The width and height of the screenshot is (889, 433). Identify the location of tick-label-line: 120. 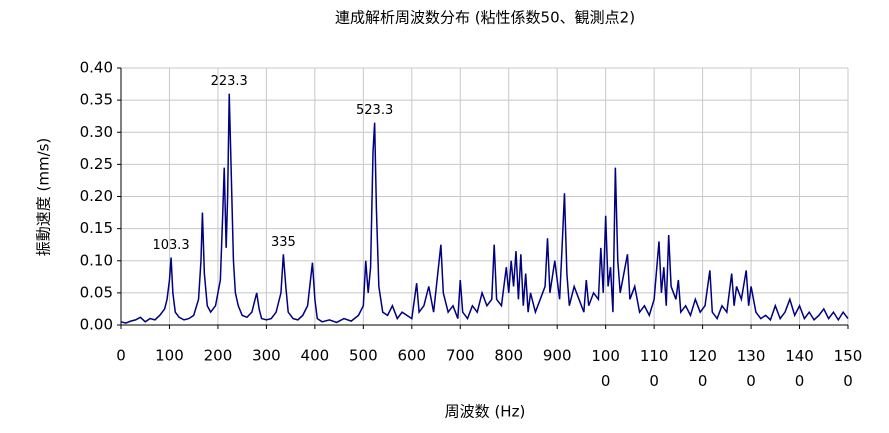
(702, 356).